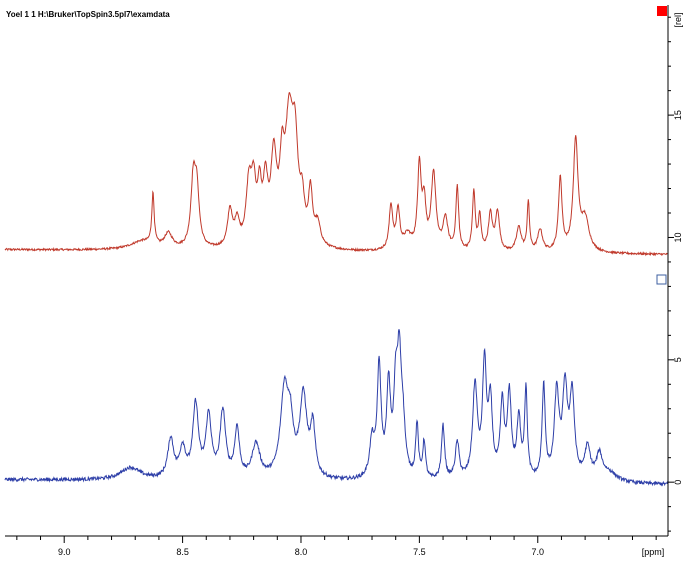  I want to click on y-tick-label: 0, so click(678, 482).